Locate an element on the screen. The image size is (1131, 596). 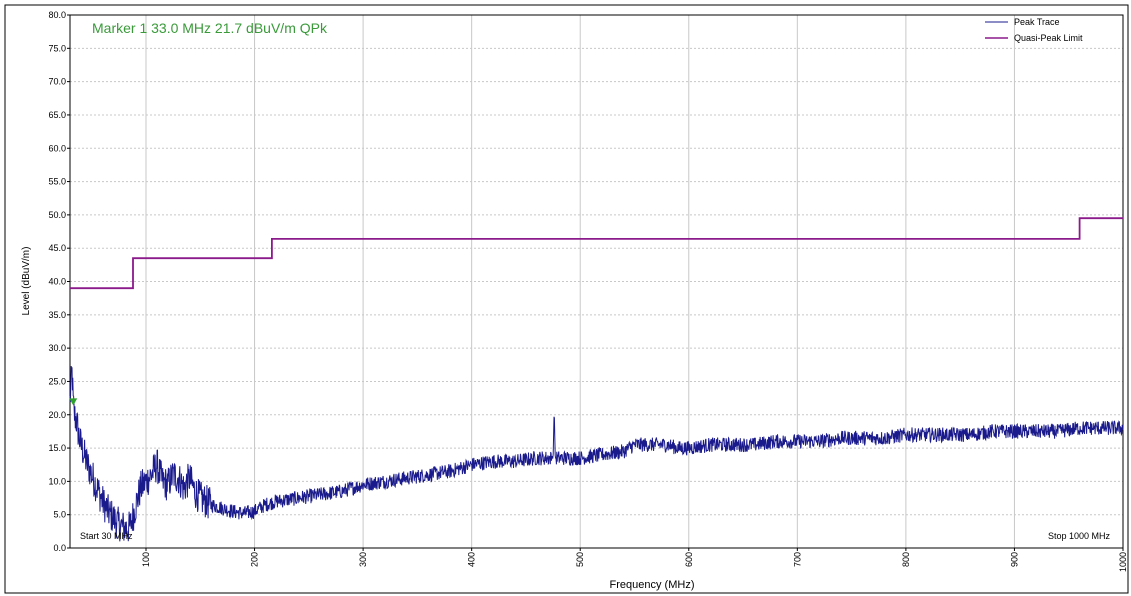
x-axis-ticks: 100 200 300 400 500 600 700 800 900 1000 is located at coordinates (634, 560).